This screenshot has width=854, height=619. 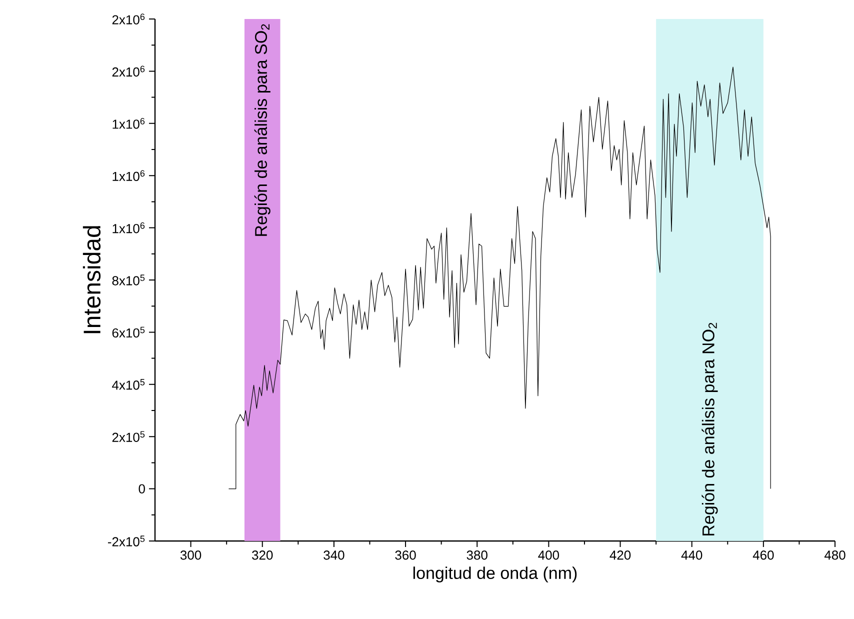 What do you see at coordinates (549, 555) in the screenshot?
I see `x-tick-label: 400` at bounding box center [549, 555].